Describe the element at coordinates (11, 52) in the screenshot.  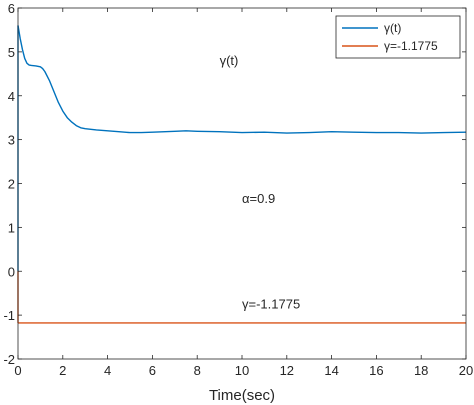
I see `y-tick-label: 5` at that location.